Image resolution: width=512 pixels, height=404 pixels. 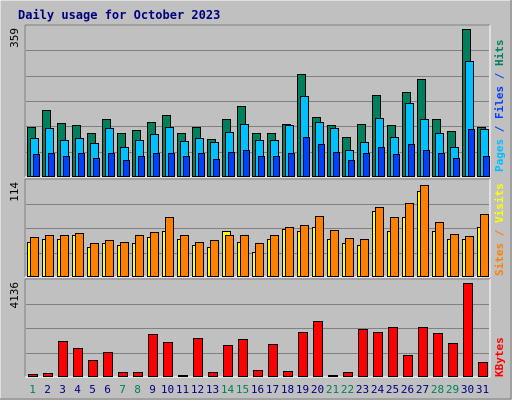 I want to click on legend-1: Sites / Visits, so click(x=499, y=229).